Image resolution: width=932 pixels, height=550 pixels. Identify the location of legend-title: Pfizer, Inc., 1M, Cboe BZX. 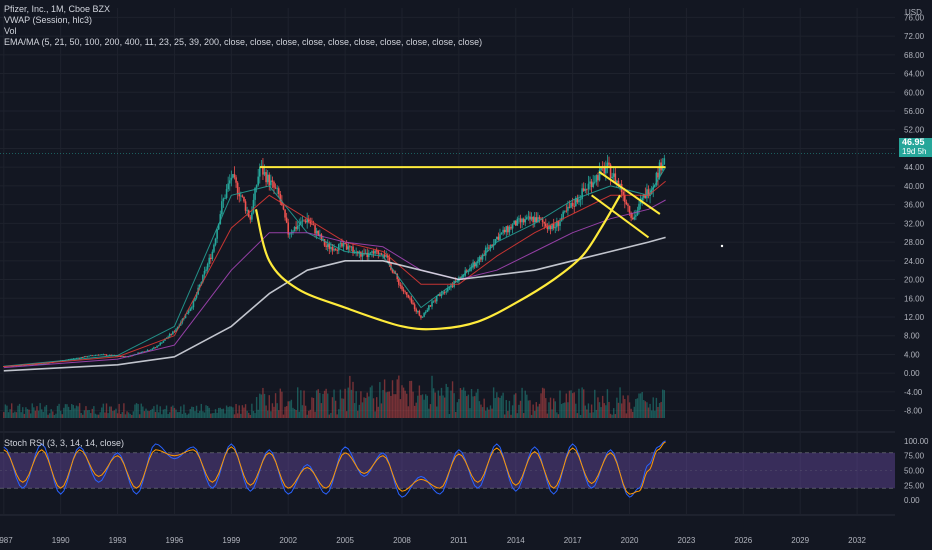
(57, 9).